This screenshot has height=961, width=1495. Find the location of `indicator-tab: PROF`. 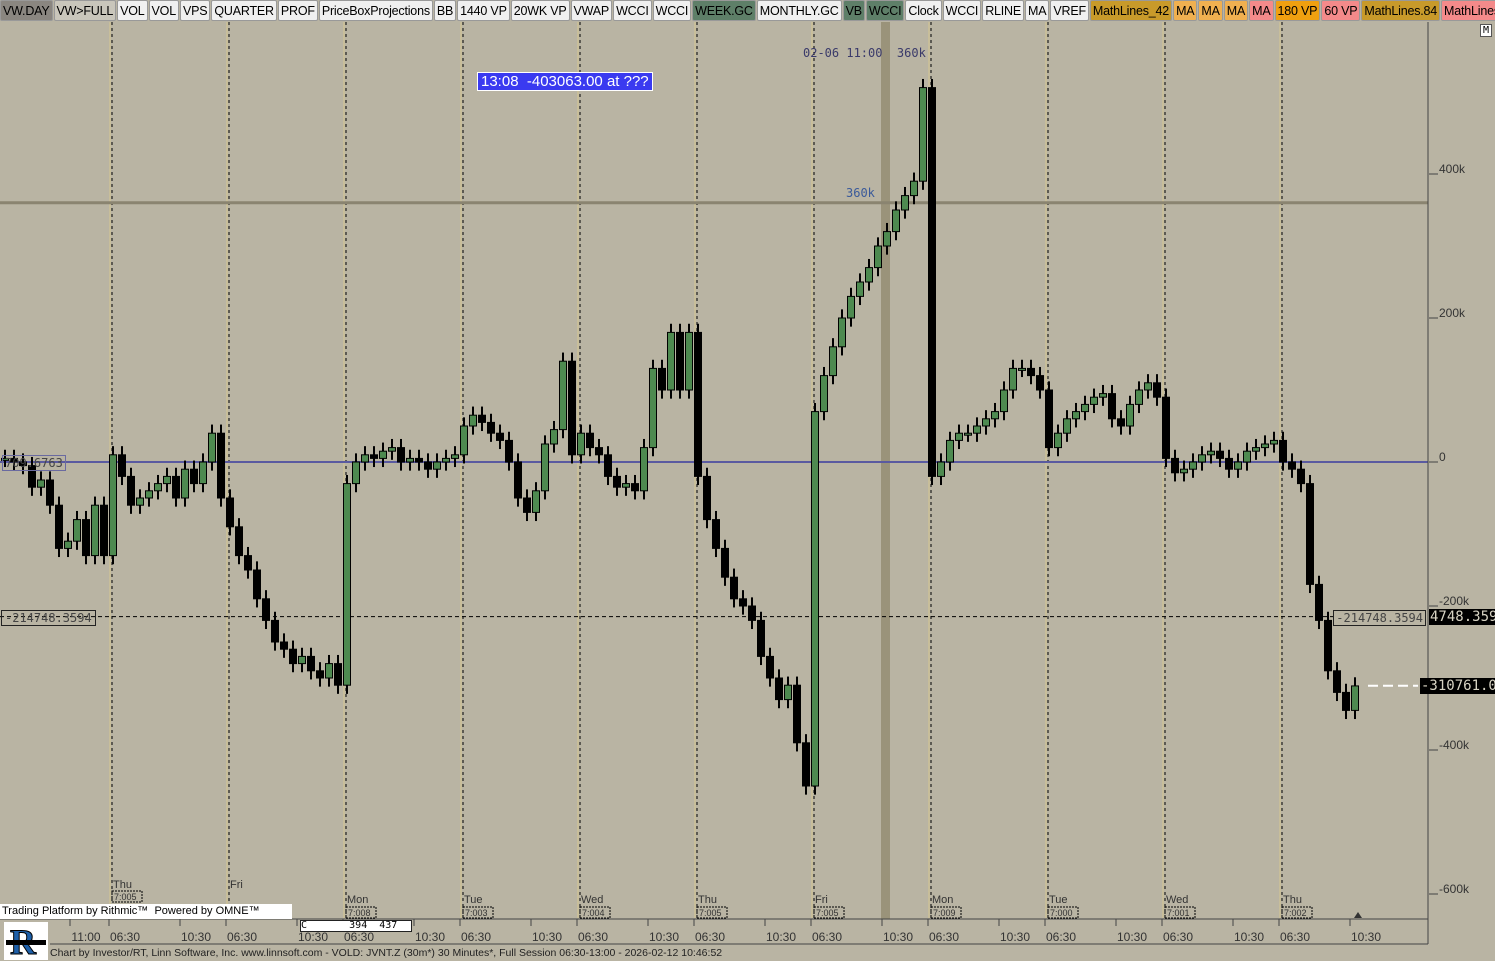

indicator-tab: PROF is located at coordinates (297, 10).